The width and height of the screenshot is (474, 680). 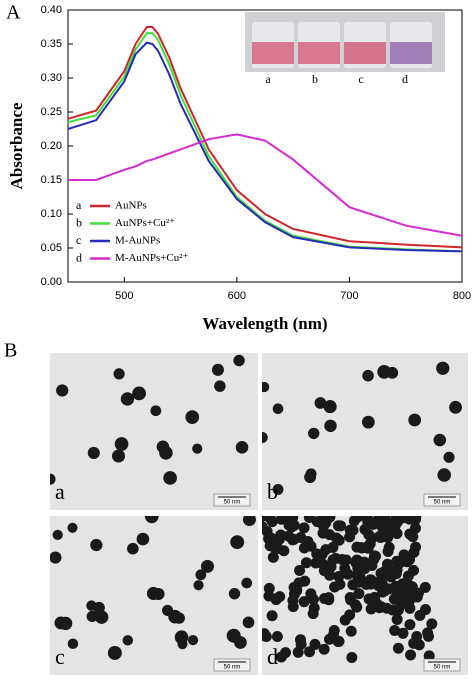 What do you see at coordinates (131, 206) in the screenshot?
I see `legend-label: AuNPs` at bounding box center [131, 206].